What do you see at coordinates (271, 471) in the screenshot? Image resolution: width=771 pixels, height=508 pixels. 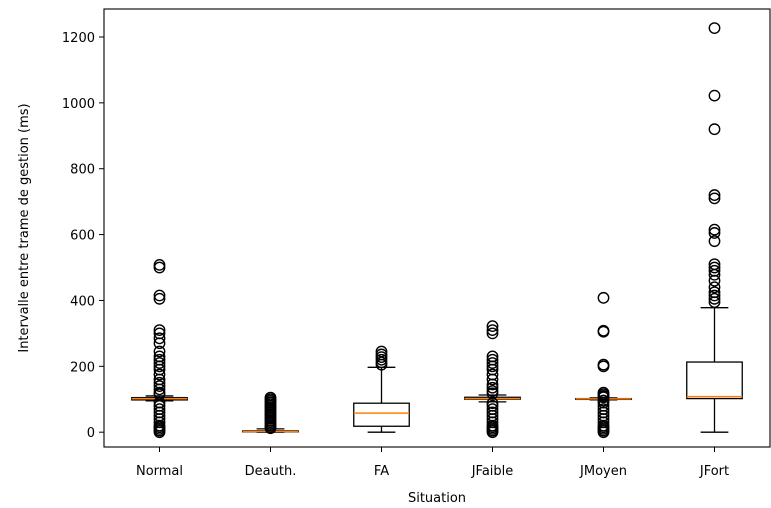 I see `x-tick-label: Deauth.` at bounding box center [271, 471].